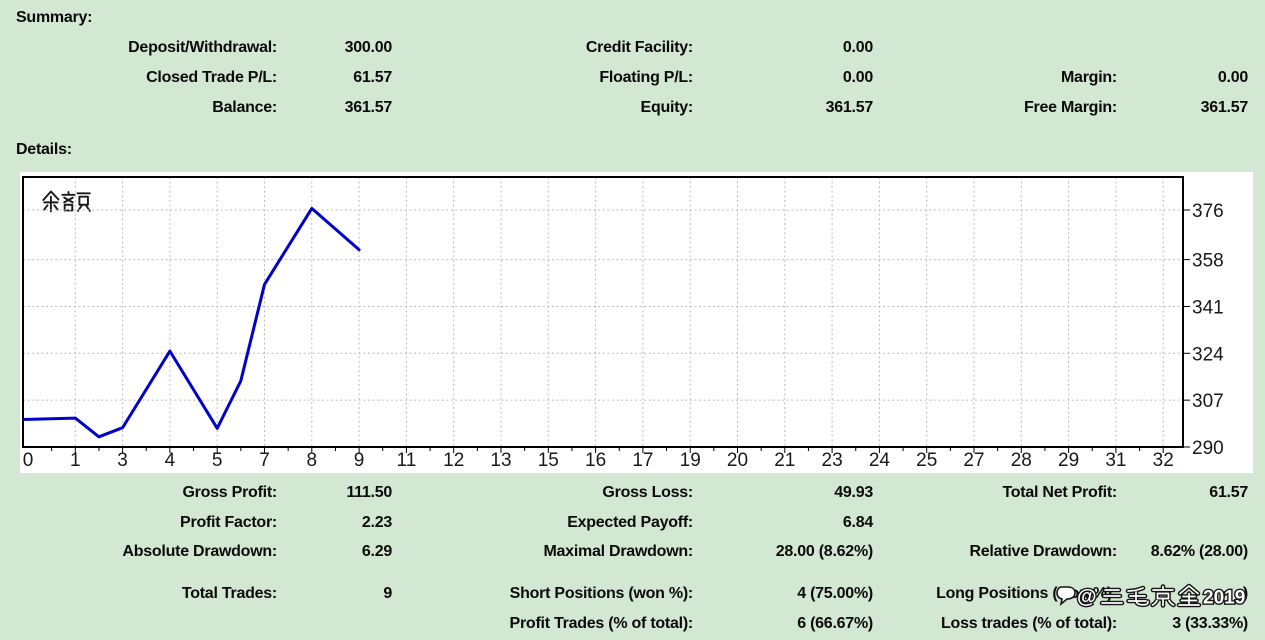 The image size is (1265, 640). I want to click on stat-label: Expected Payoff:, so click(630, 522).